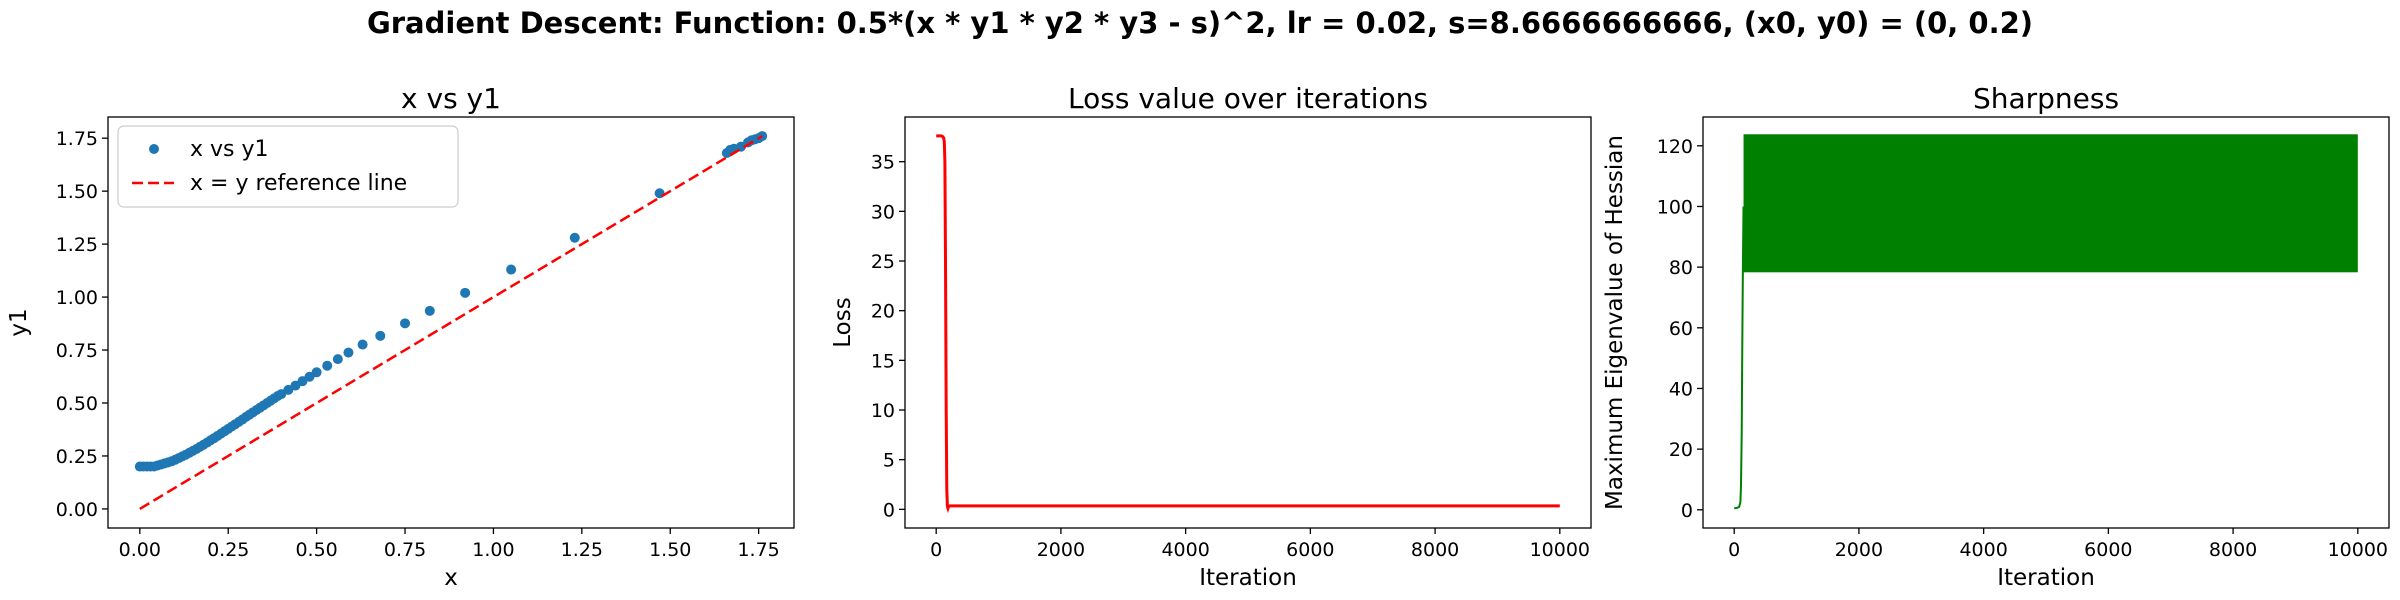  What do you see at coordinates (1739, 358) in the screenshot?
I see `sharpness-line` at bounding box center [1739, 358].